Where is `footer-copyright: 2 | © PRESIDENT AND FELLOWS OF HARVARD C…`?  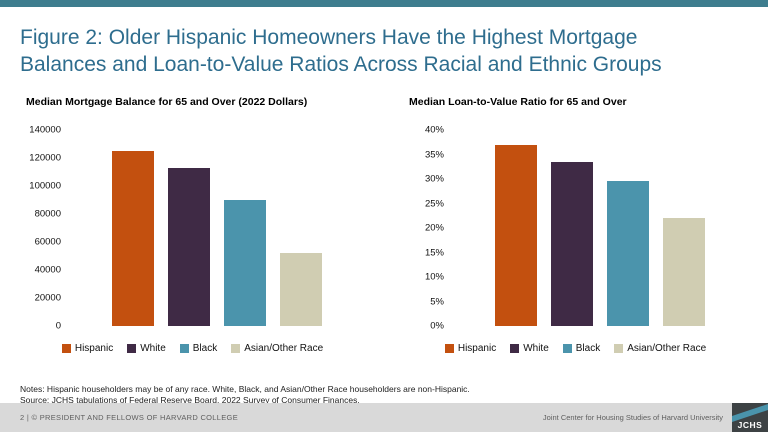
footer-copyright: 2 | © PRESIDENT AND FELLOWS OF HARVARD C… is located at coordinates (129, 417).